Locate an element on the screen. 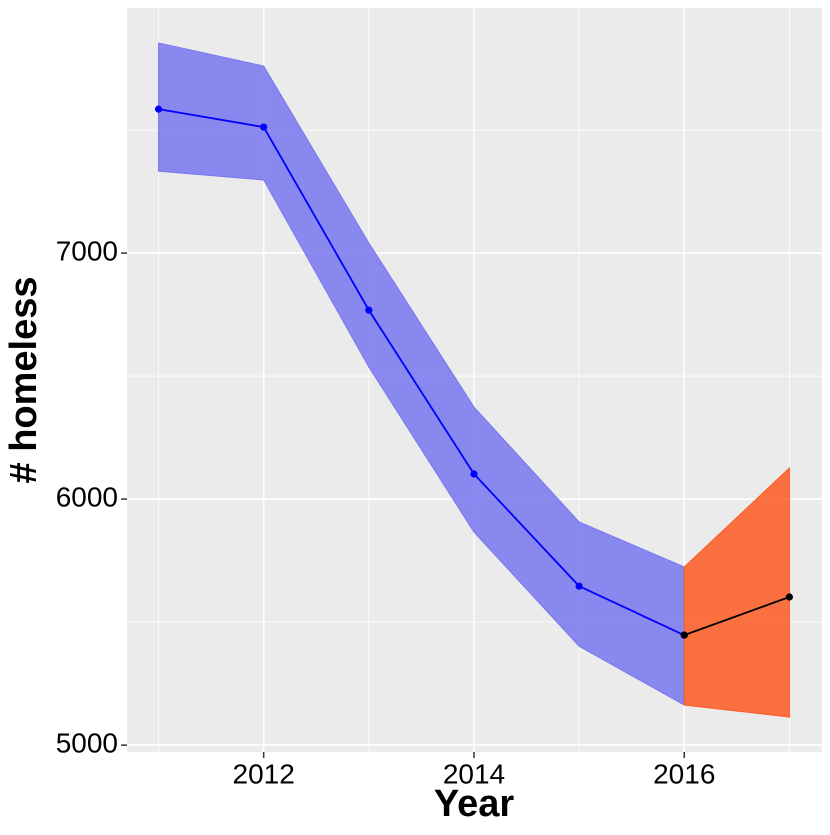 This screenshot has width=830, height=835. line is located at coordinates (736, 616).